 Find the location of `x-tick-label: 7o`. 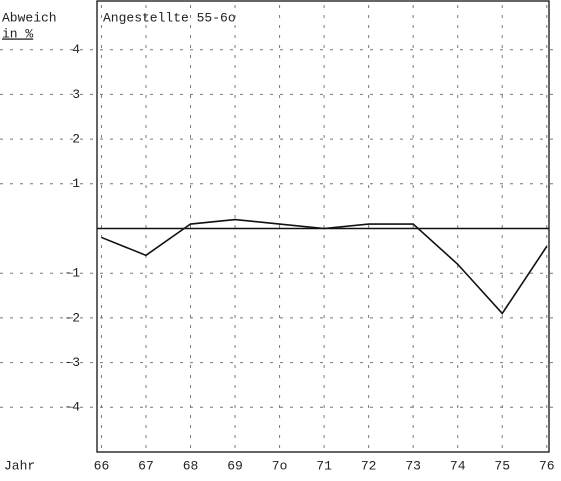

x-tick-label: 7o is located at coordinates (280, 465).